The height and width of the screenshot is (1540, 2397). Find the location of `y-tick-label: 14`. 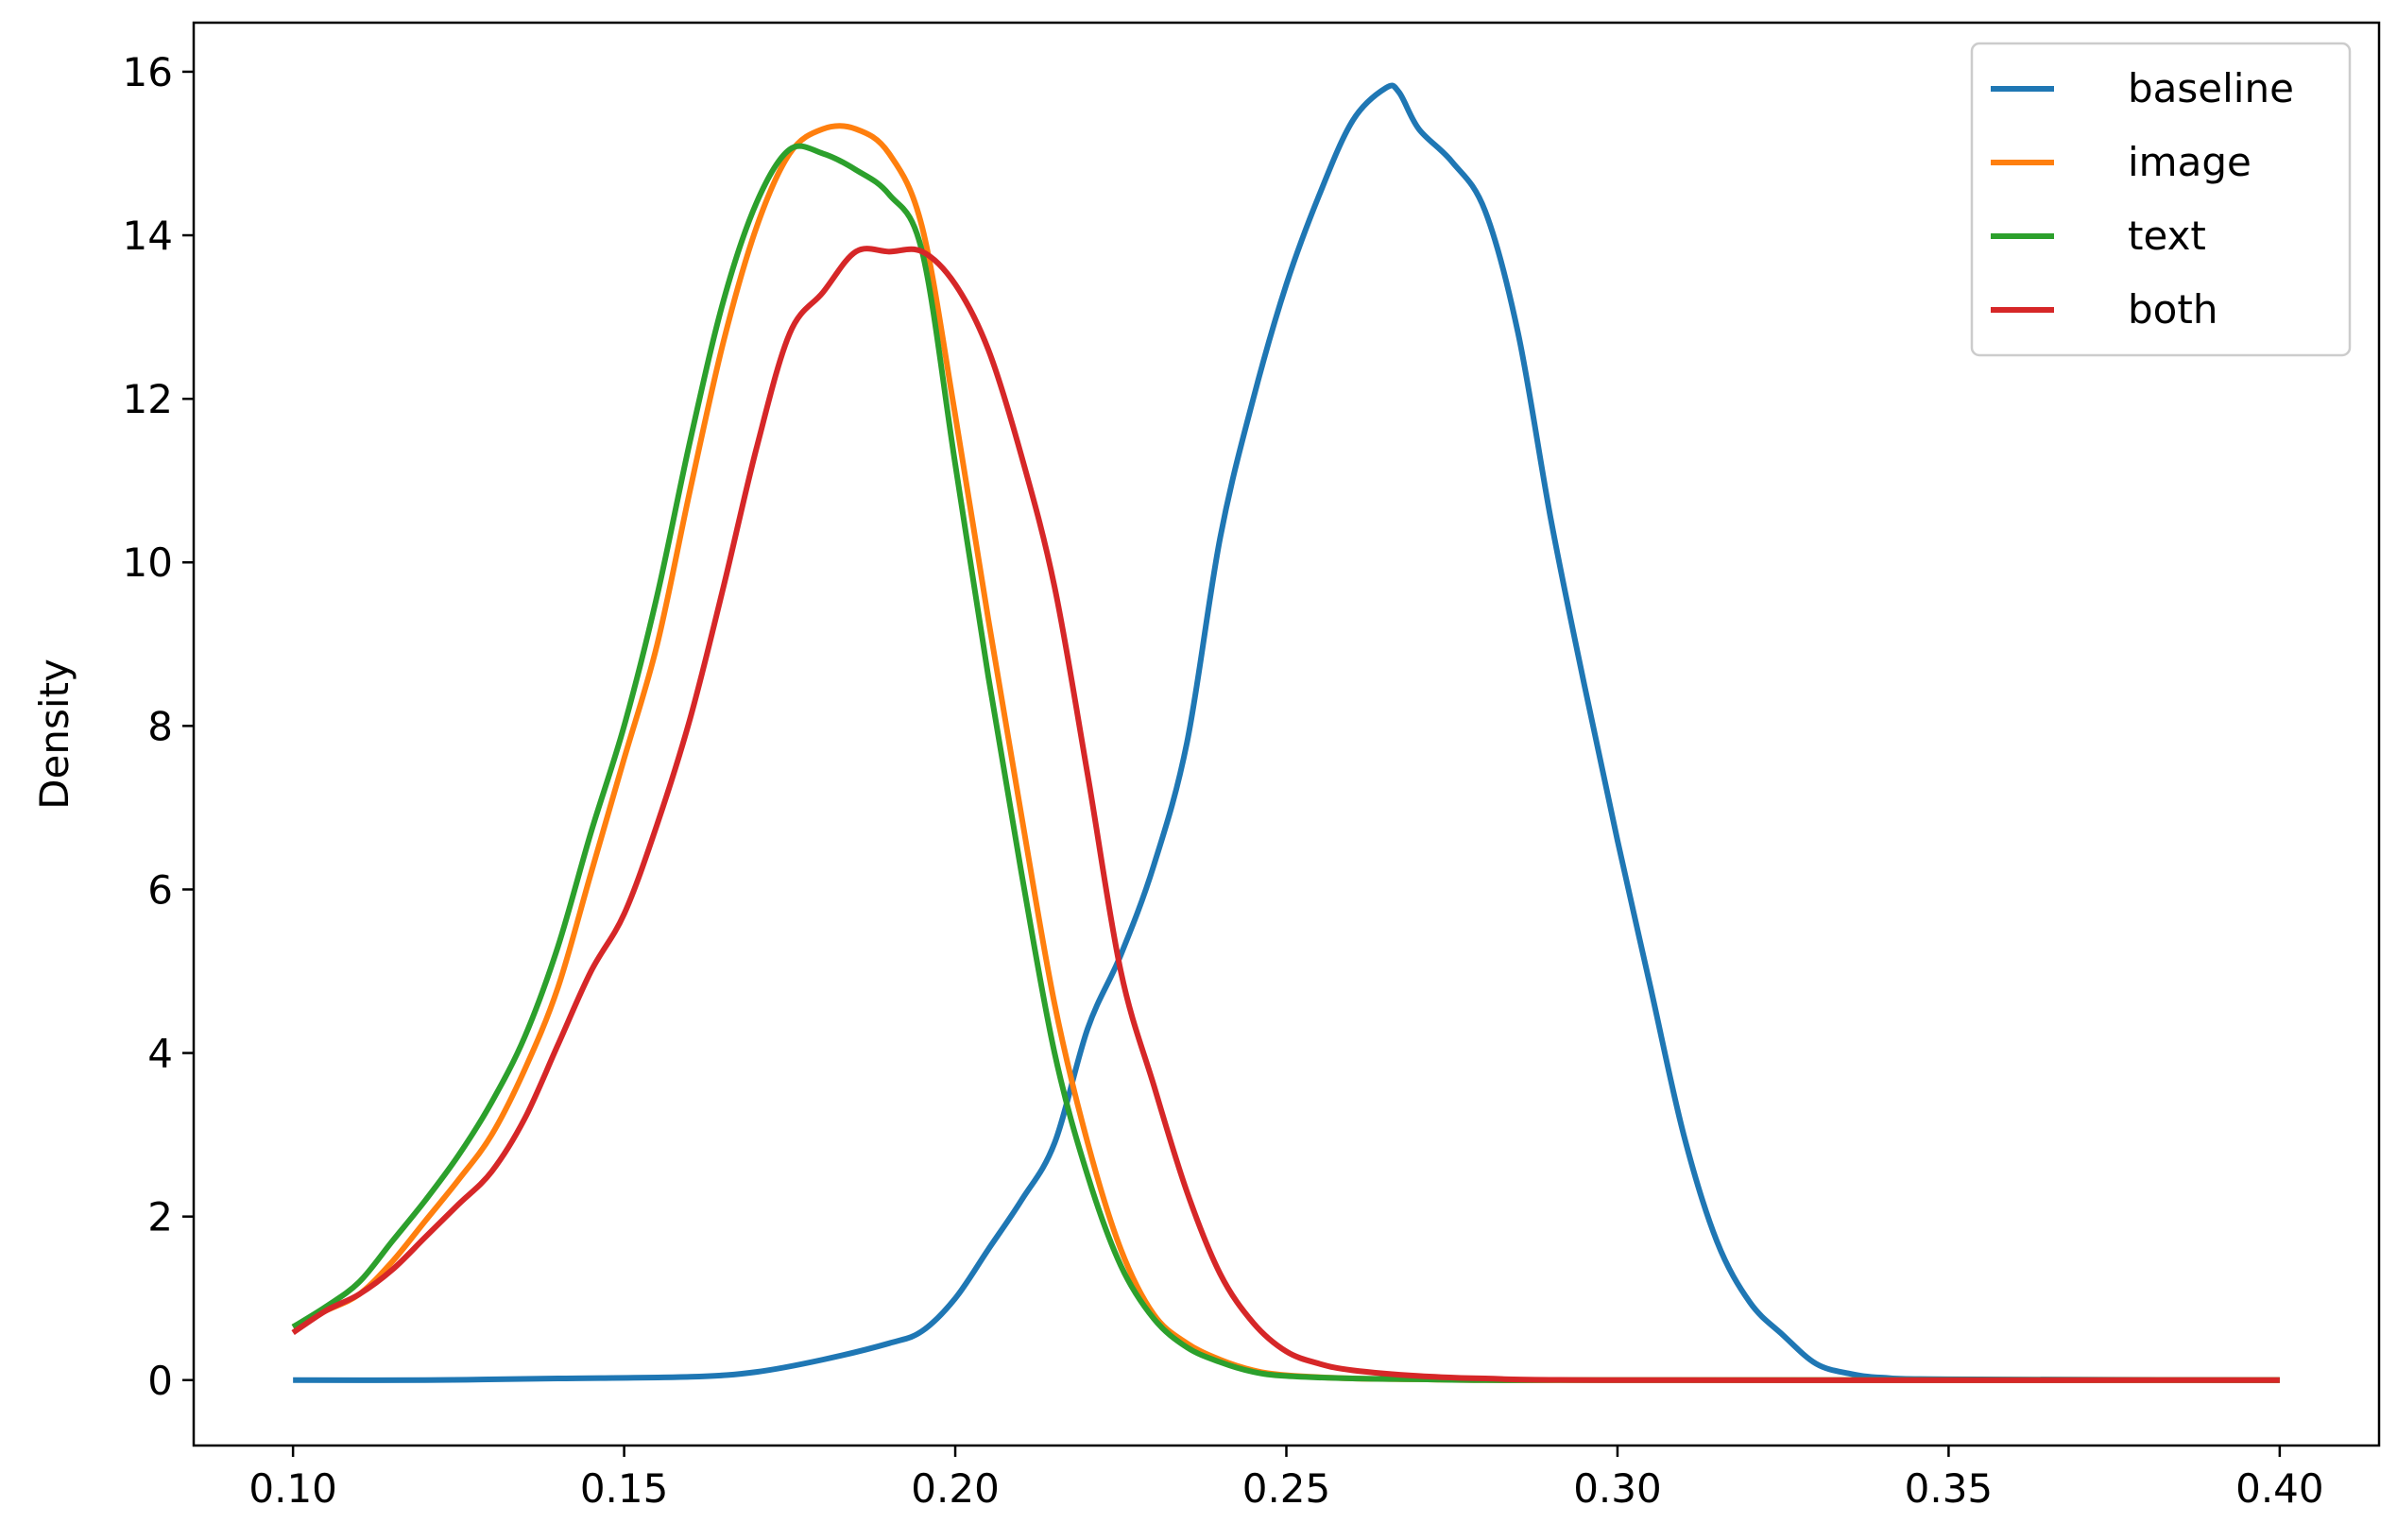

y-tick-label: 14 is located at coordinates (148, 236).